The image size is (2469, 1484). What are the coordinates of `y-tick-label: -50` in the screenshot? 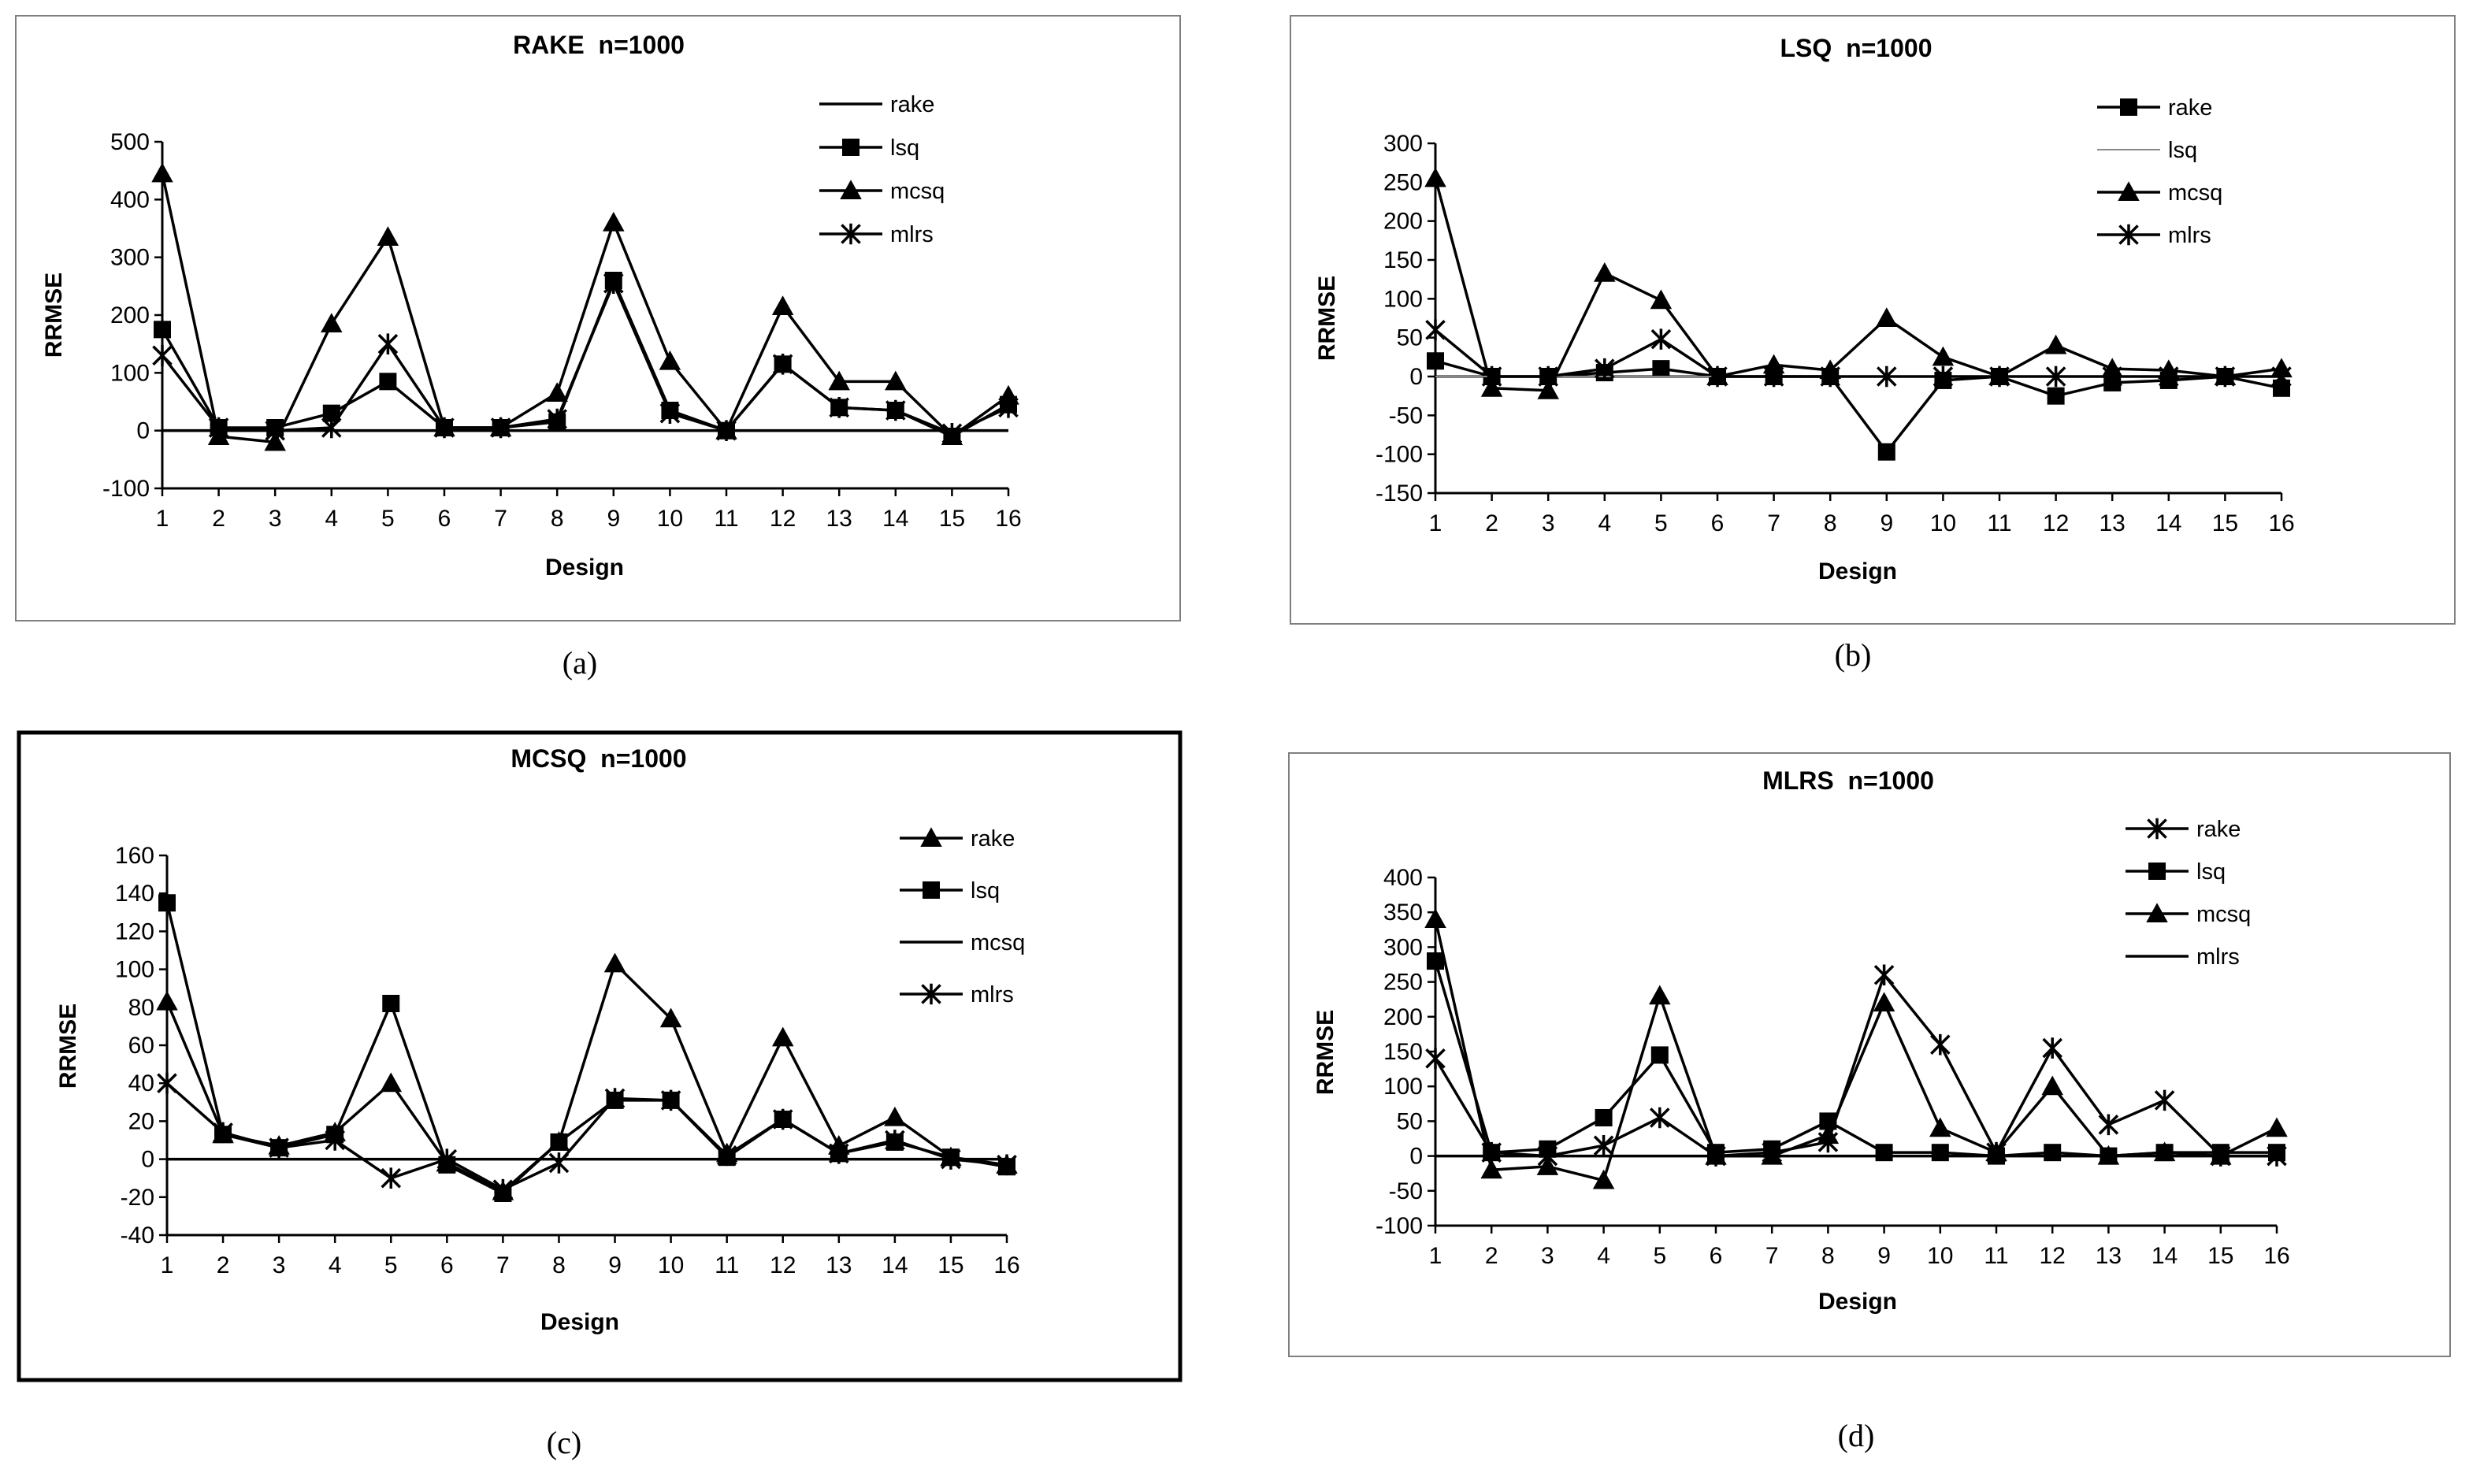 It's located at (1406, 416).